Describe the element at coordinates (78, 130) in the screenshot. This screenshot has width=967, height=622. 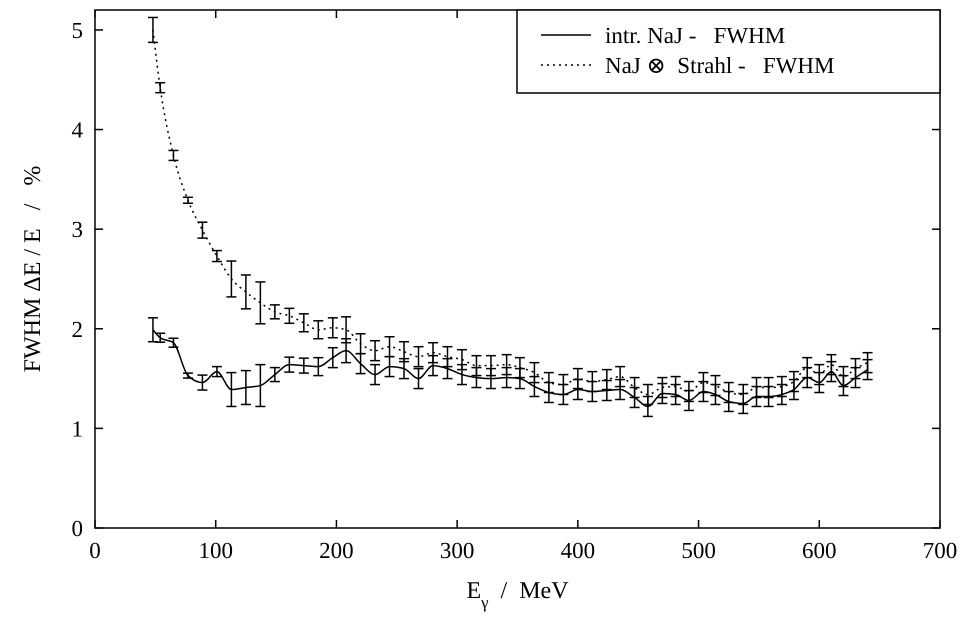
I see `y-tick-label: 4` at that location.